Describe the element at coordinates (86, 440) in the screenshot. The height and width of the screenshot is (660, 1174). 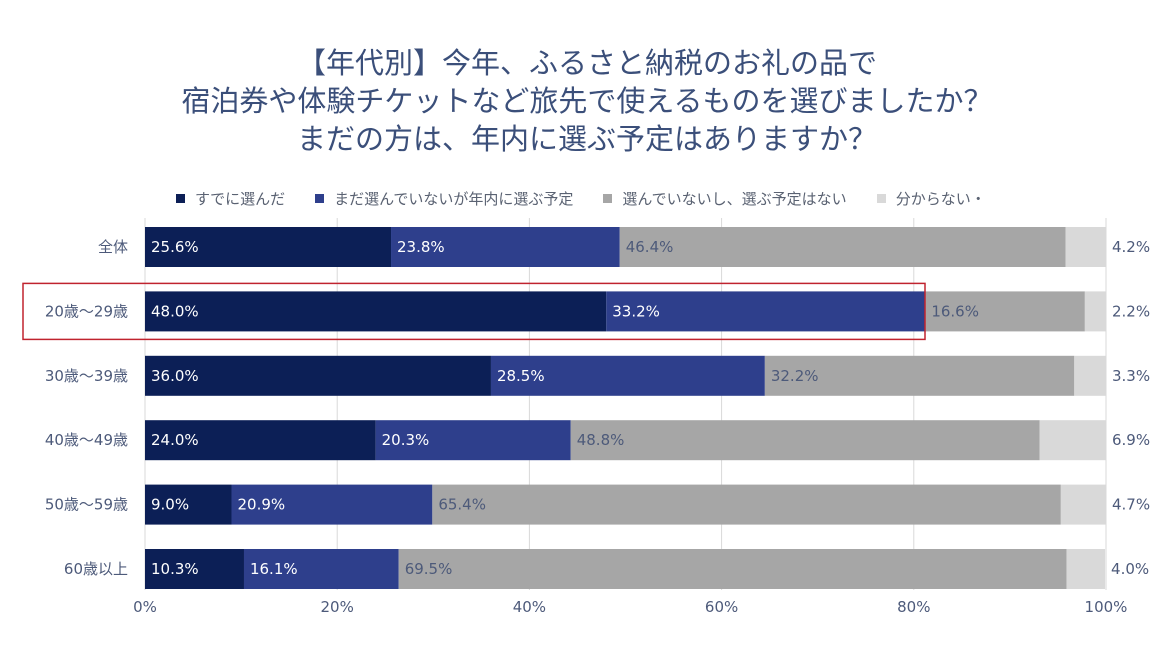
I see `category-label: 40歳～49歳` at that location.